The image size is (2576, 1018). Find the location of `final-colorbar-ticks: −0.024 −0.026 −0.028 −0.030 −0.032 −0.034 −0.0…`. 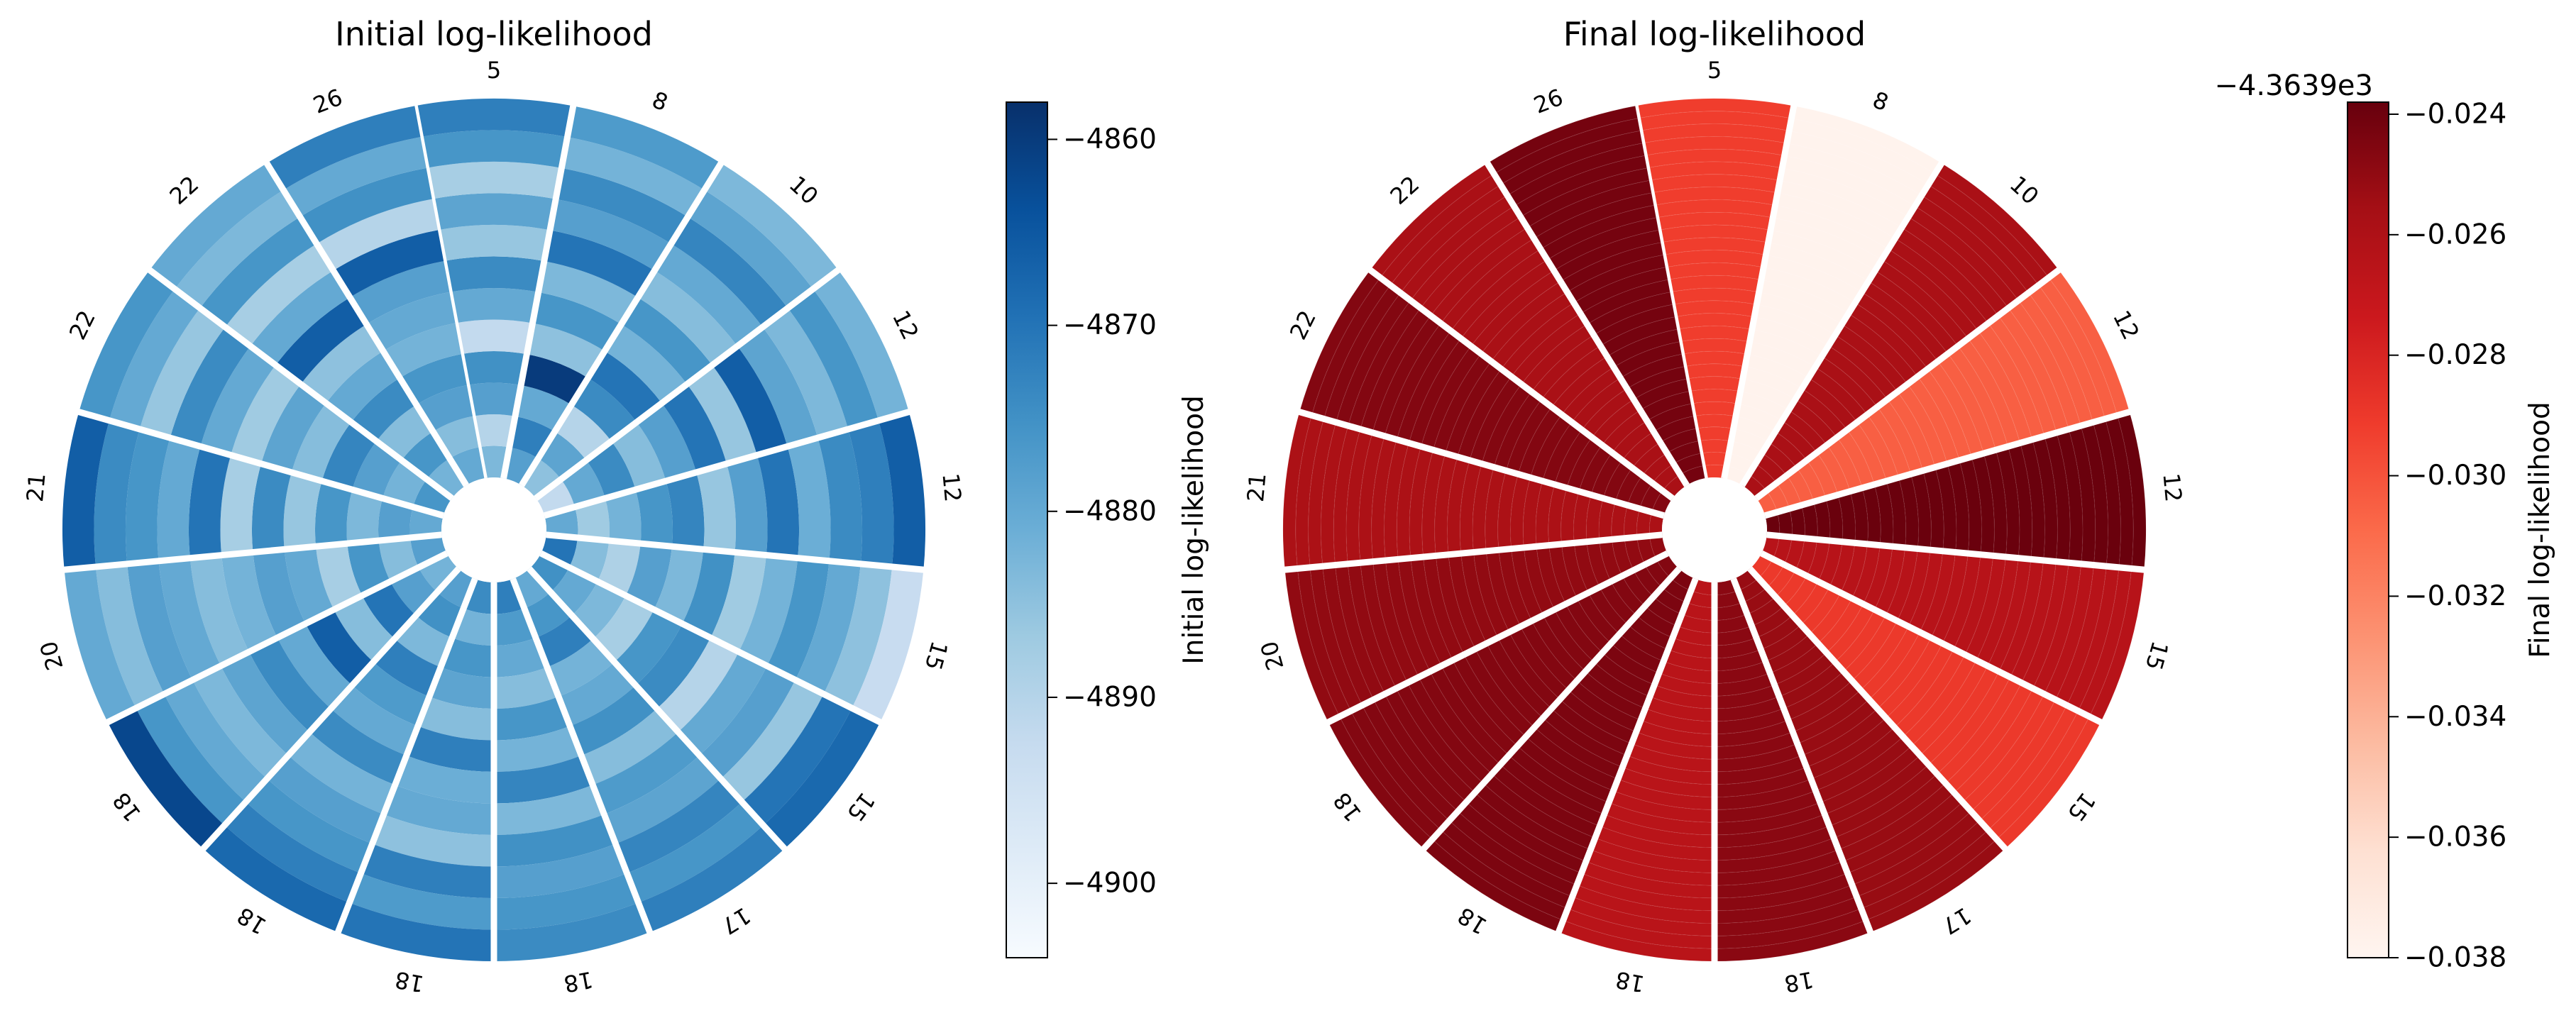

final-colorbar-ticks: −0.024 −0.026 −0.028 −0.030 −0.032 −0.034 −0.0… is located at coordinates (2447, 536).